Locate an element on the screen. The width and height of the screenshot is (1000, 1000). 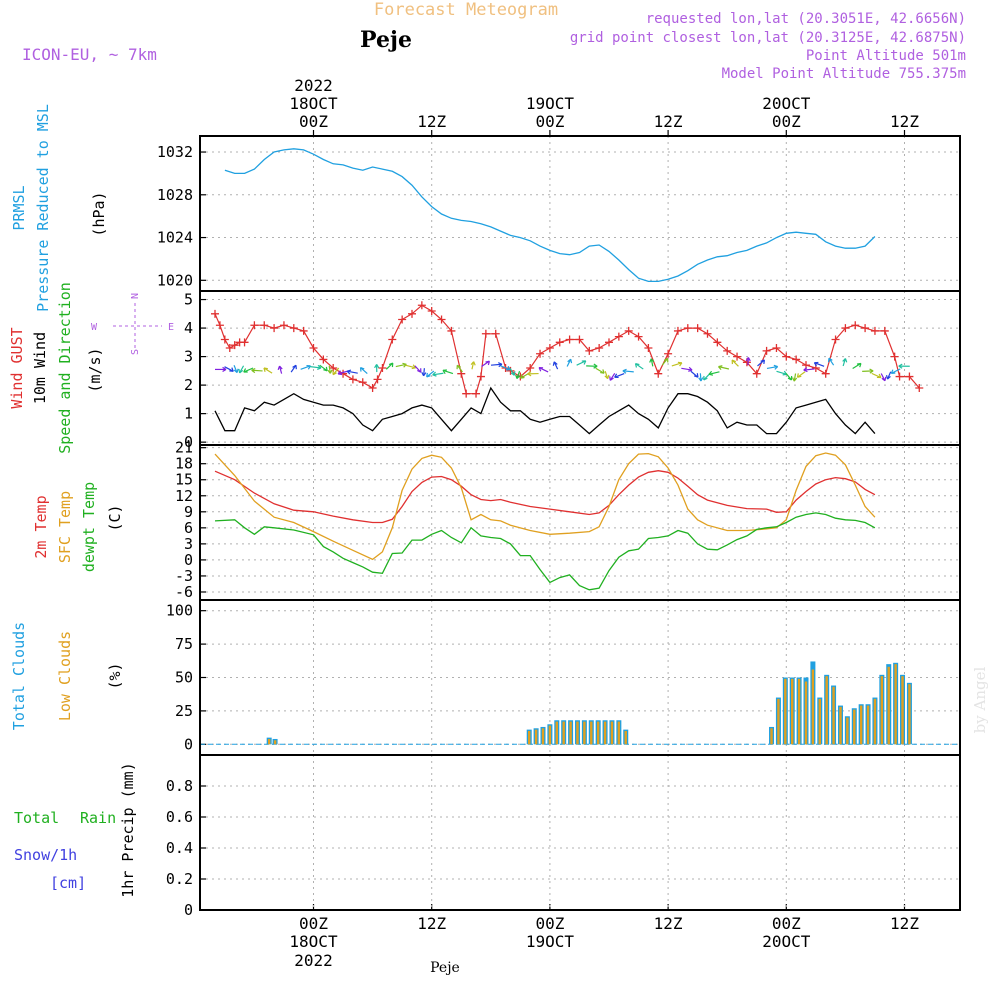
pressure-ytick-label: 1028 is located at coordinates (175, 195).